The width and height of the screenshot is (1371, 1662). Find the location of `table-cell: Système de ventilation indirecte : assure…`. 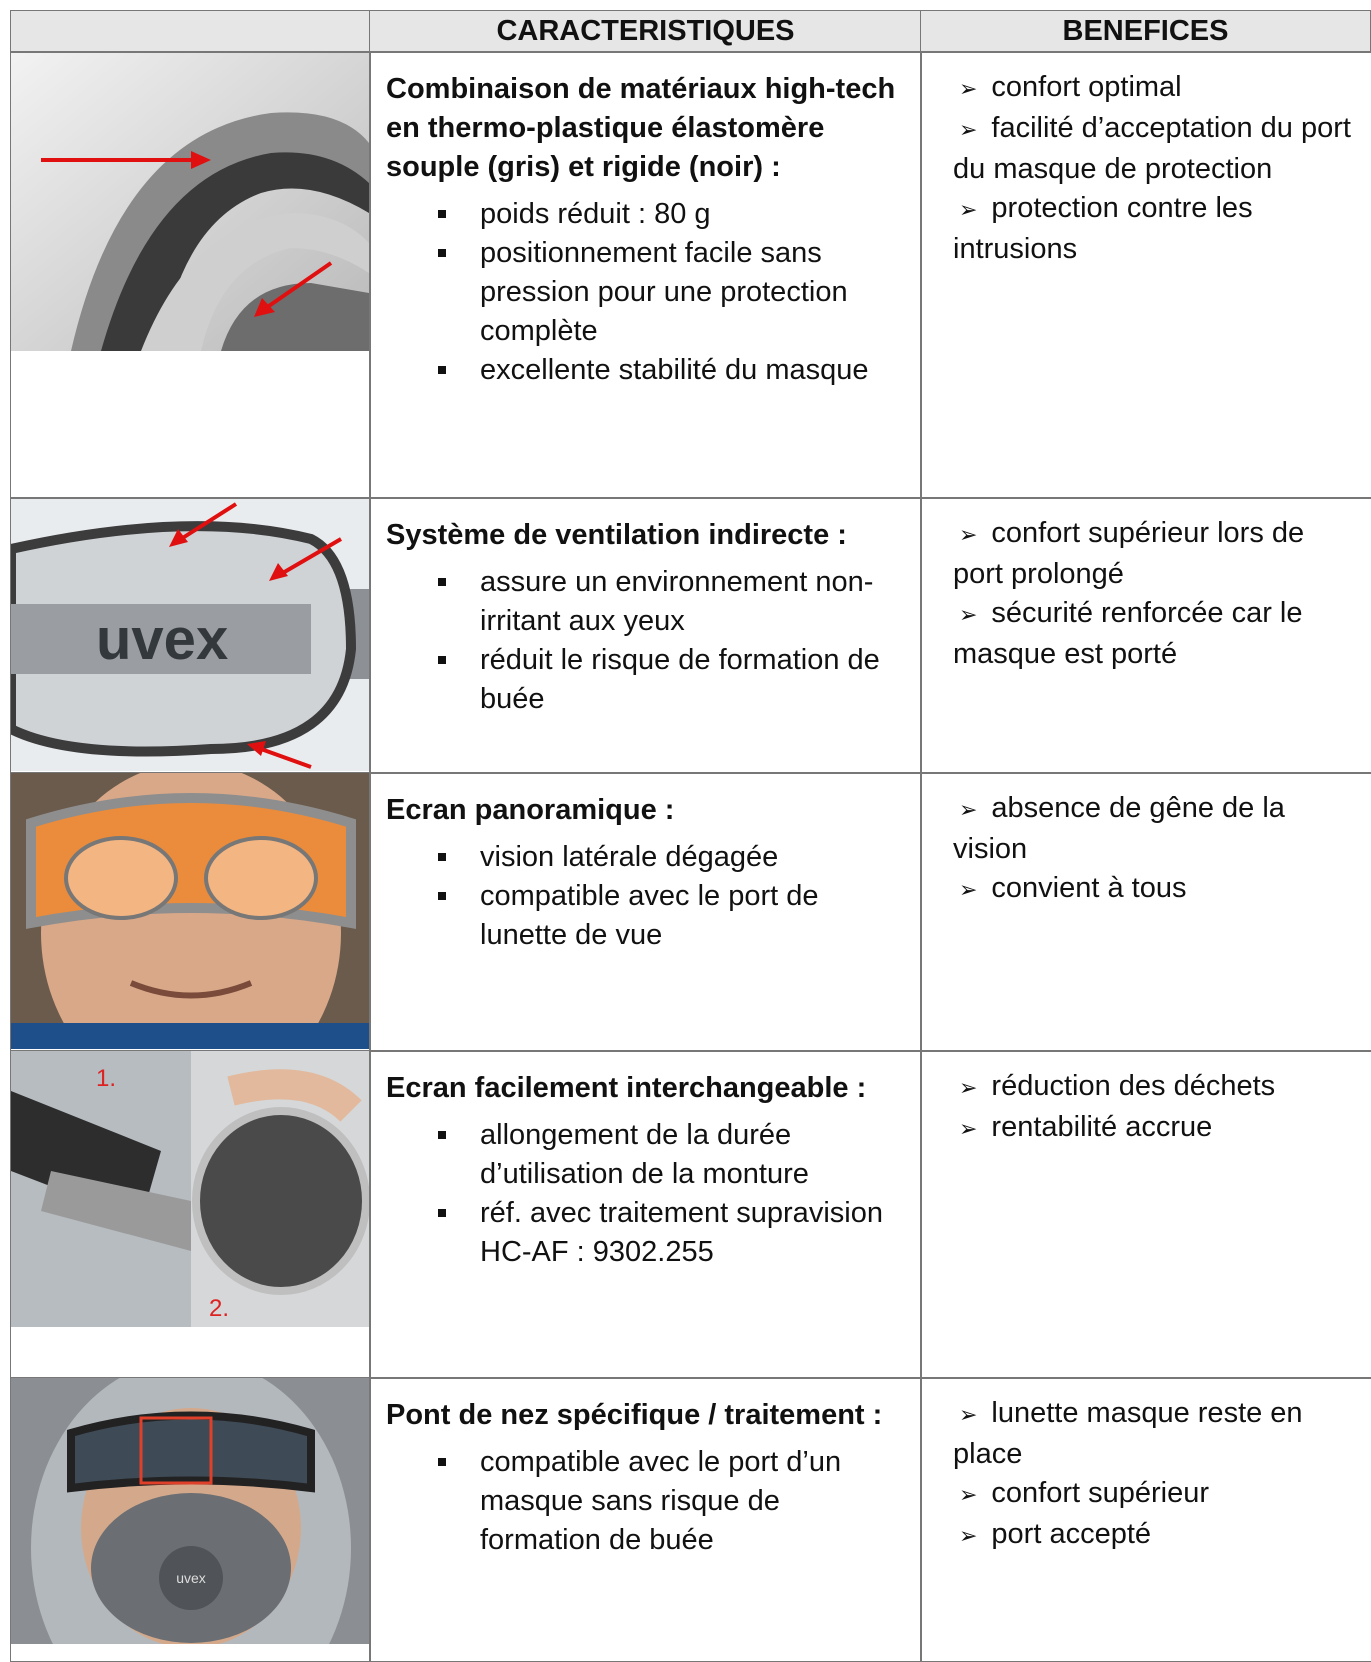

table-cell: Système de ventilation indirecte : assure… is located at coordinates (645, 635).